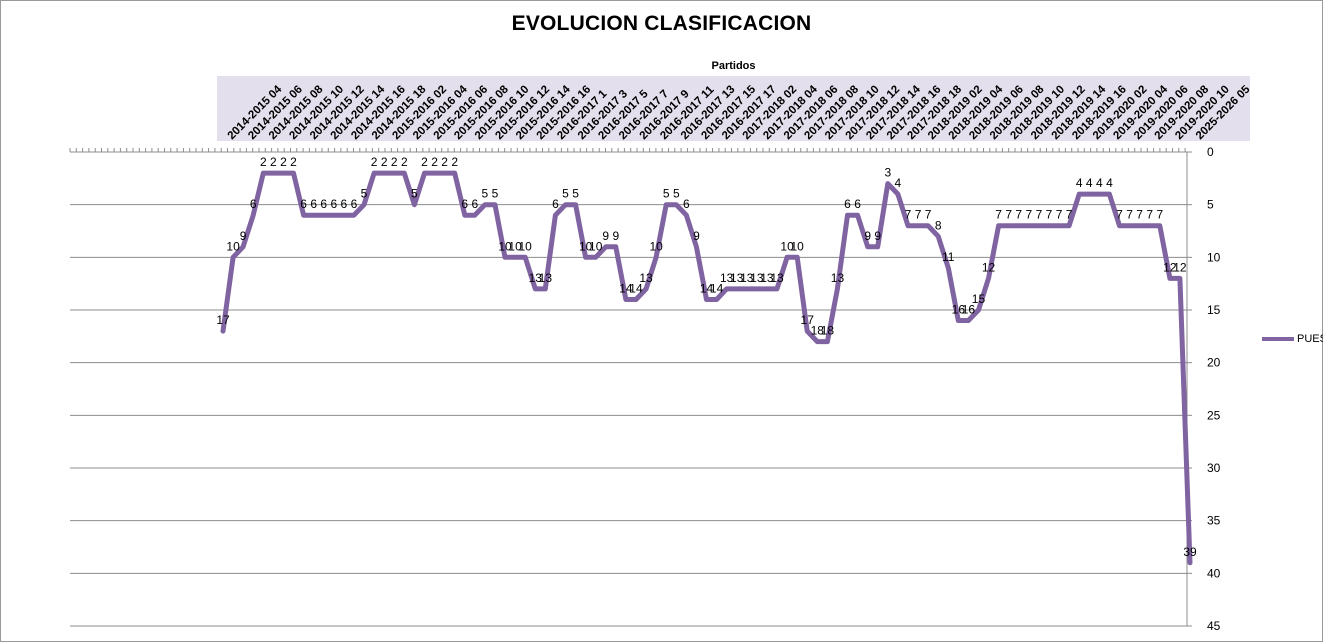  I want to click on y-tick-label: 45, so click(1214, 626).